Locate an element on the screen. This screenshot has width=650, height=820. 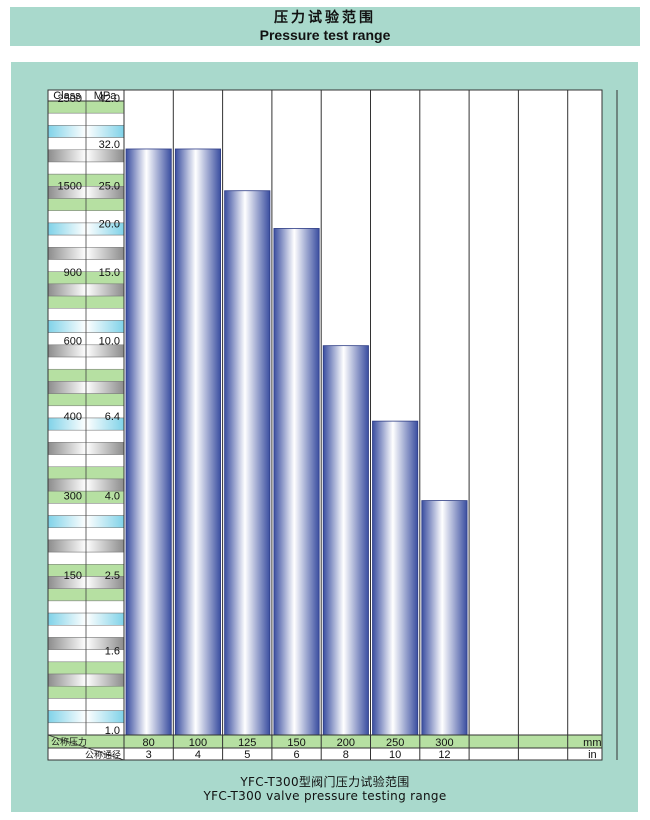
scale-label-mpa: 1.6 is located at coordinates (112, 652).